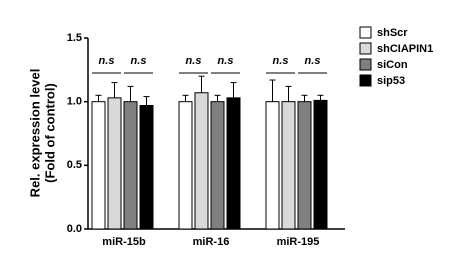  What do you see at coordinates (211, 242) in the screenshot?
I see `x-tick-label: miR-16` at bounding box center [211, 242].